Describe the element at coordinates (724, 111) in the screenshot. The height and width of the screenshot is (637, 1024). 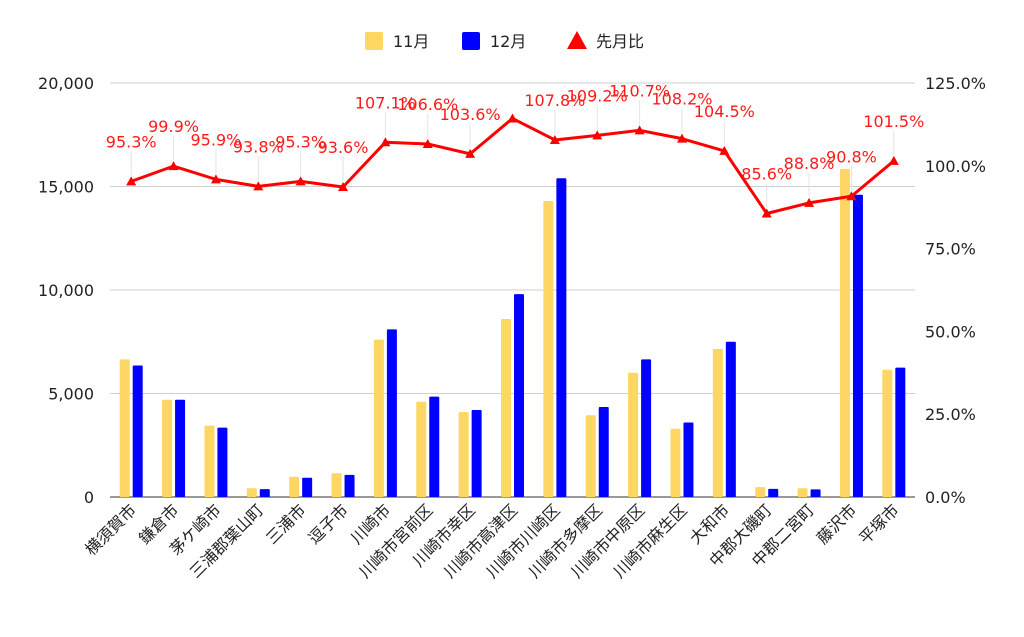
I see `ratio-label-14: 104.5%` at that location.